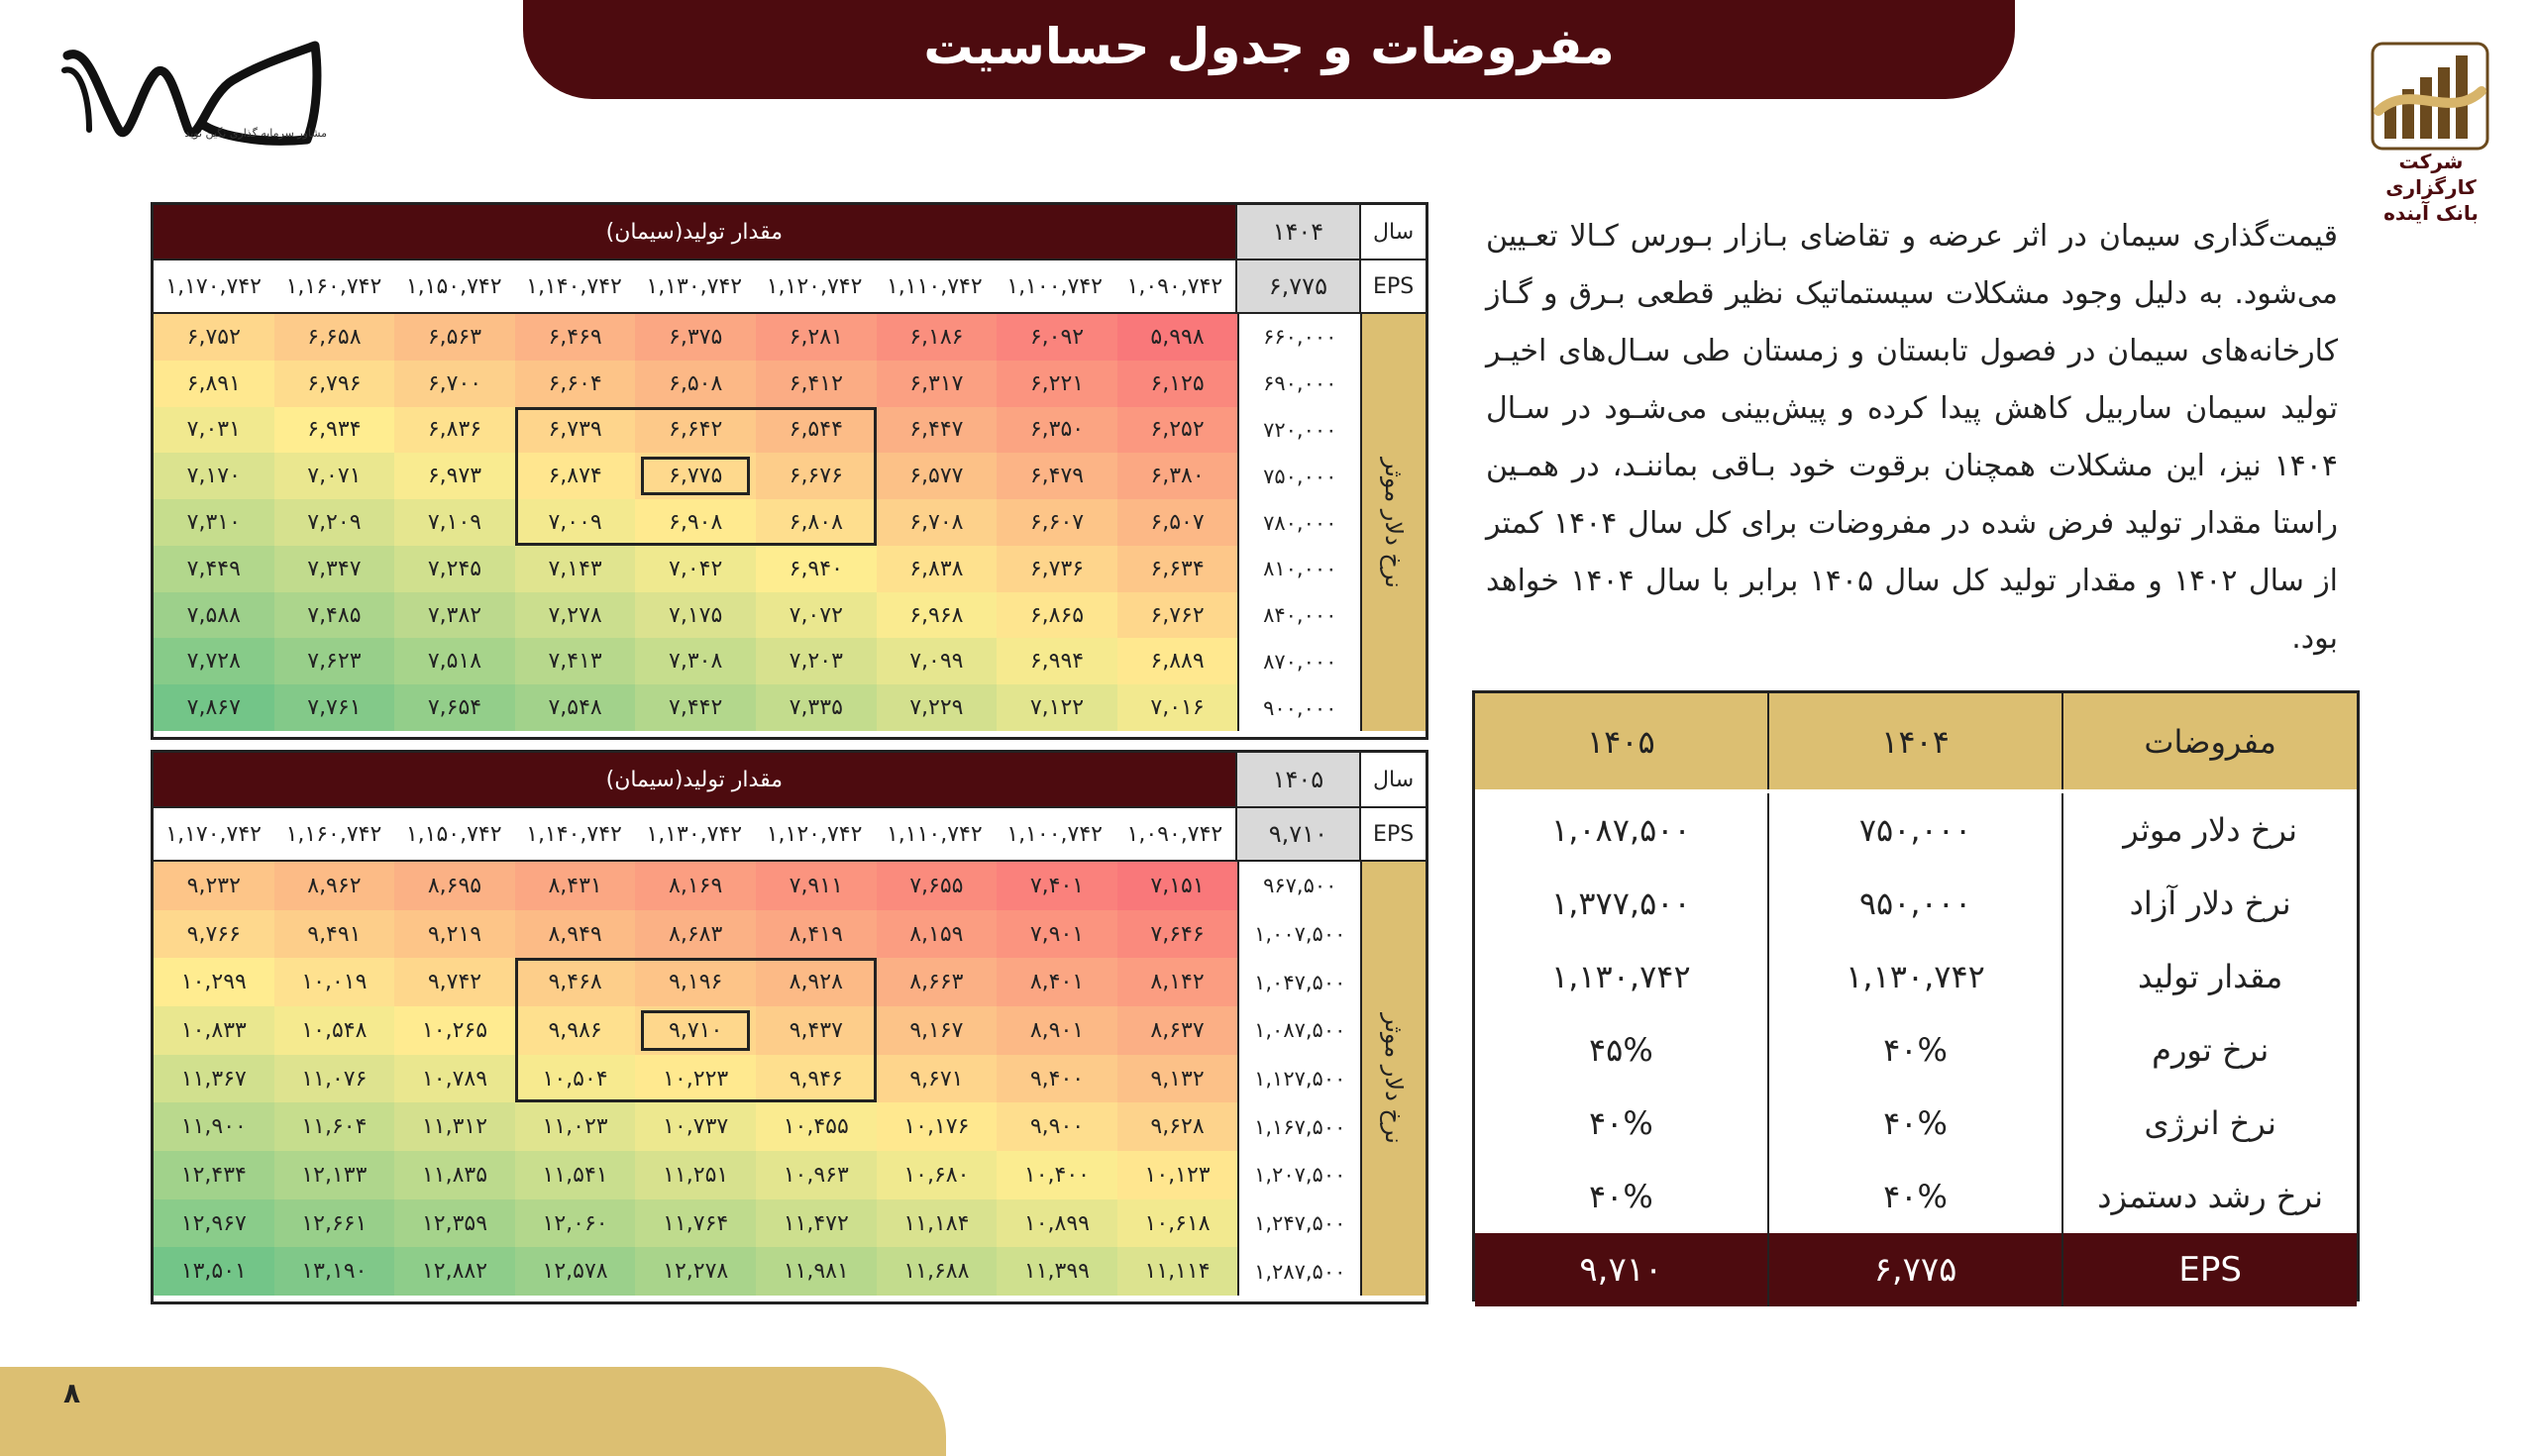 Image resolution: width=2536 pixels, height=1456 pixels. I want to click on sensitivity-cell: ۹,۷۴۲, so click(454, 982).